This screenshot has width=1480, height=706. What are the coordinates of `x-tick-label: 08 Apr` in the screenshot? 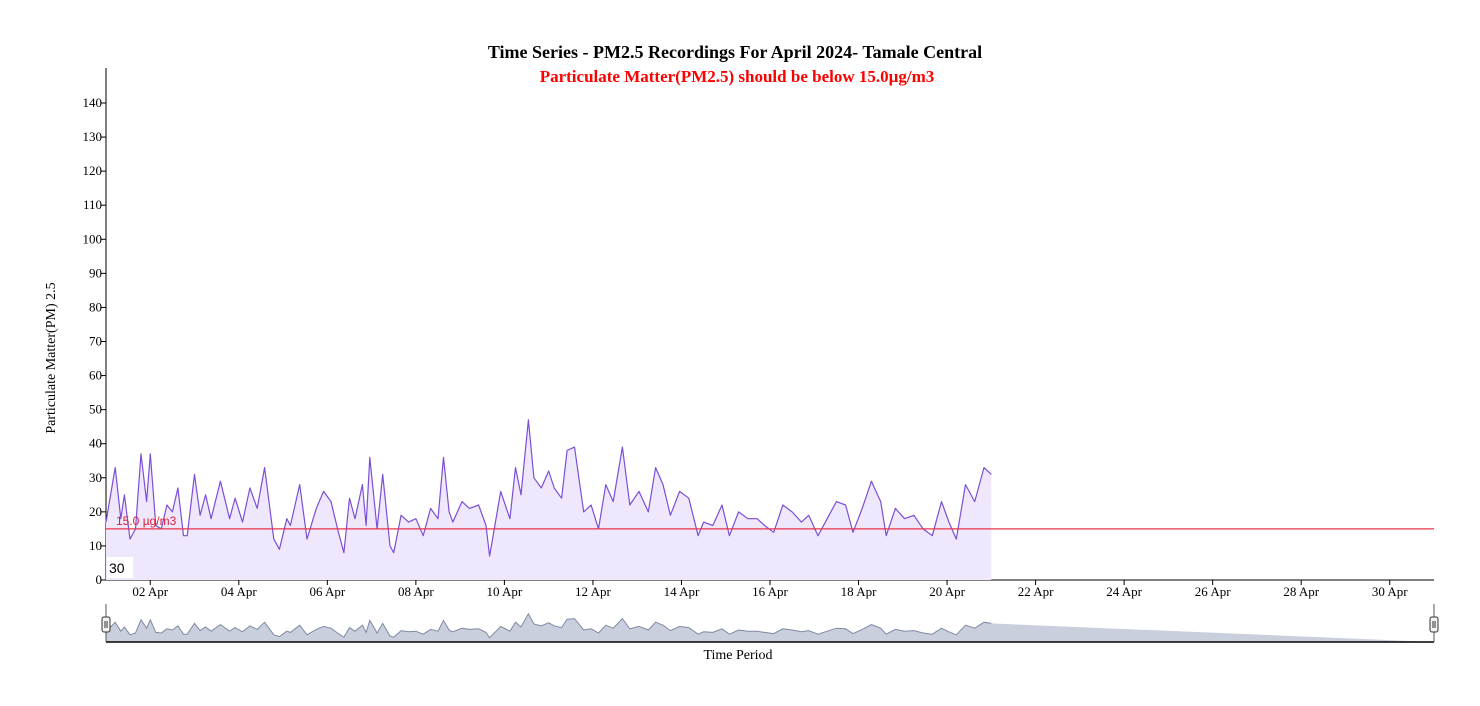 It's located at (416, 591).